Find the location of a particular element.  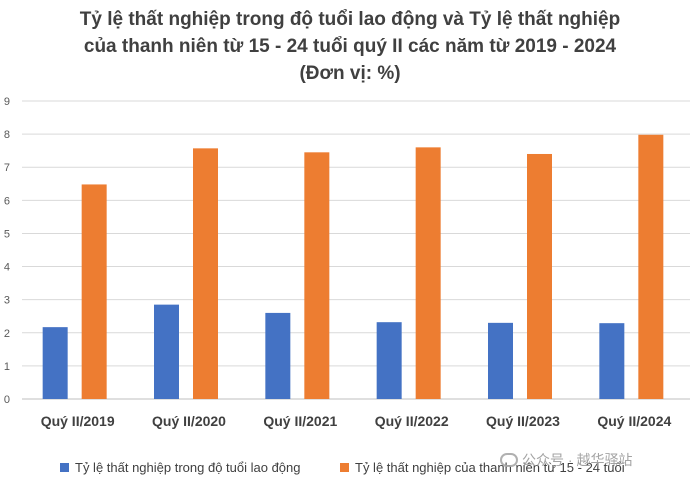

legend-swatch-orange is located at coordinates (344, 467).